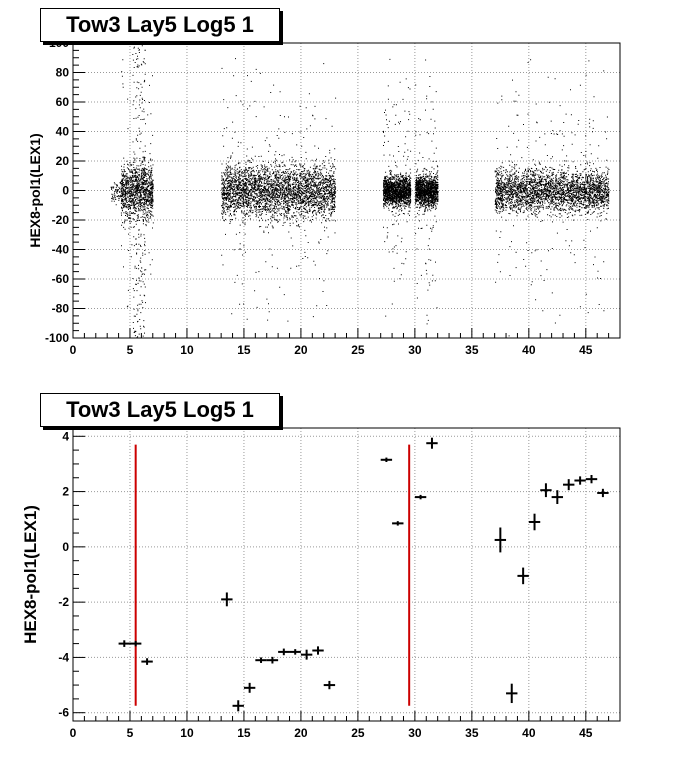 The height and width of the screenshot is (768, 696). Describe the element at coordinates (61, 220) in the screenshot. I see `y-tick-label: -20` at that location.